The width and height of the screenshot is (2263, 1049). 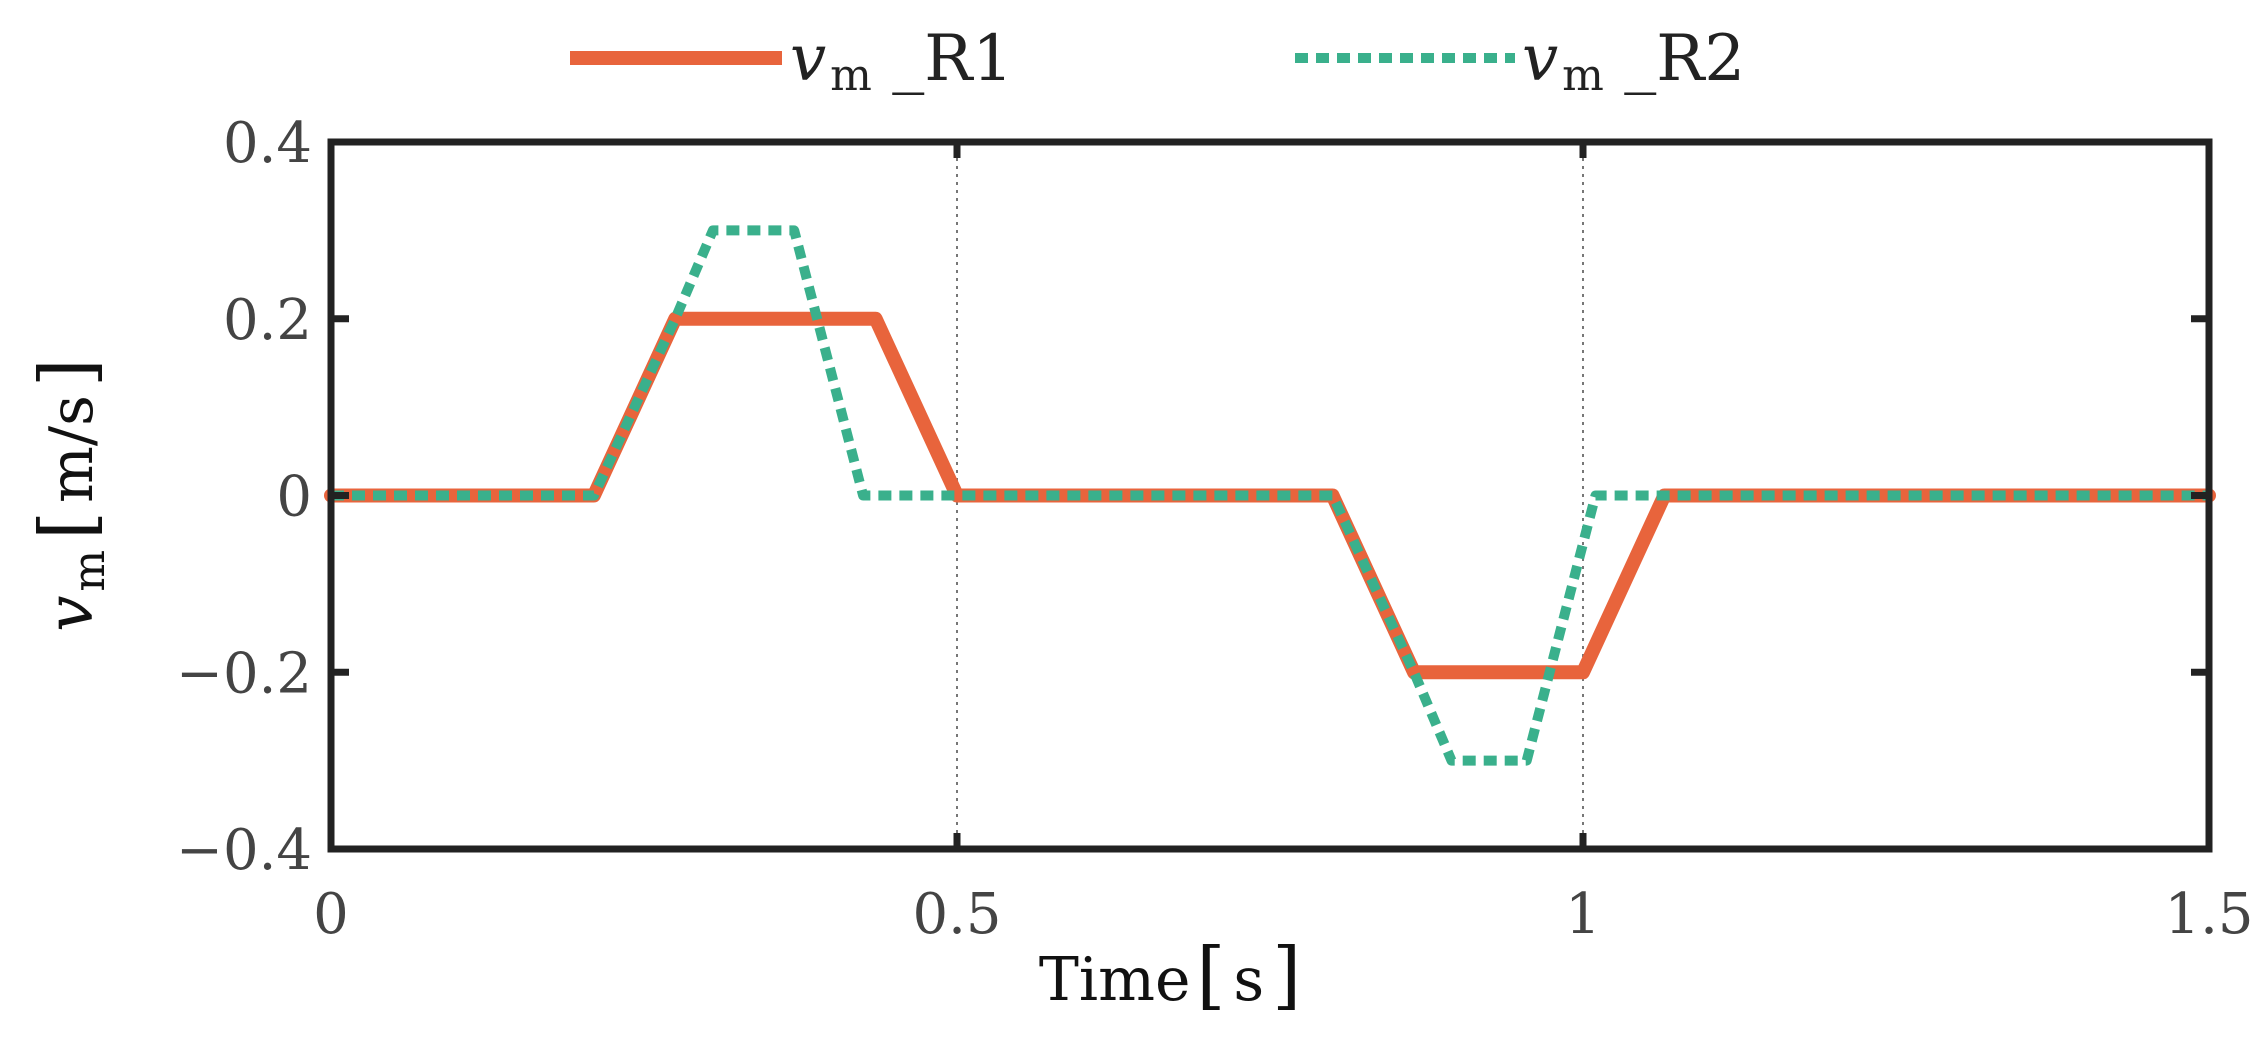 I want to click on x-axis-title: Time[s], so click(x=1170, y=975).